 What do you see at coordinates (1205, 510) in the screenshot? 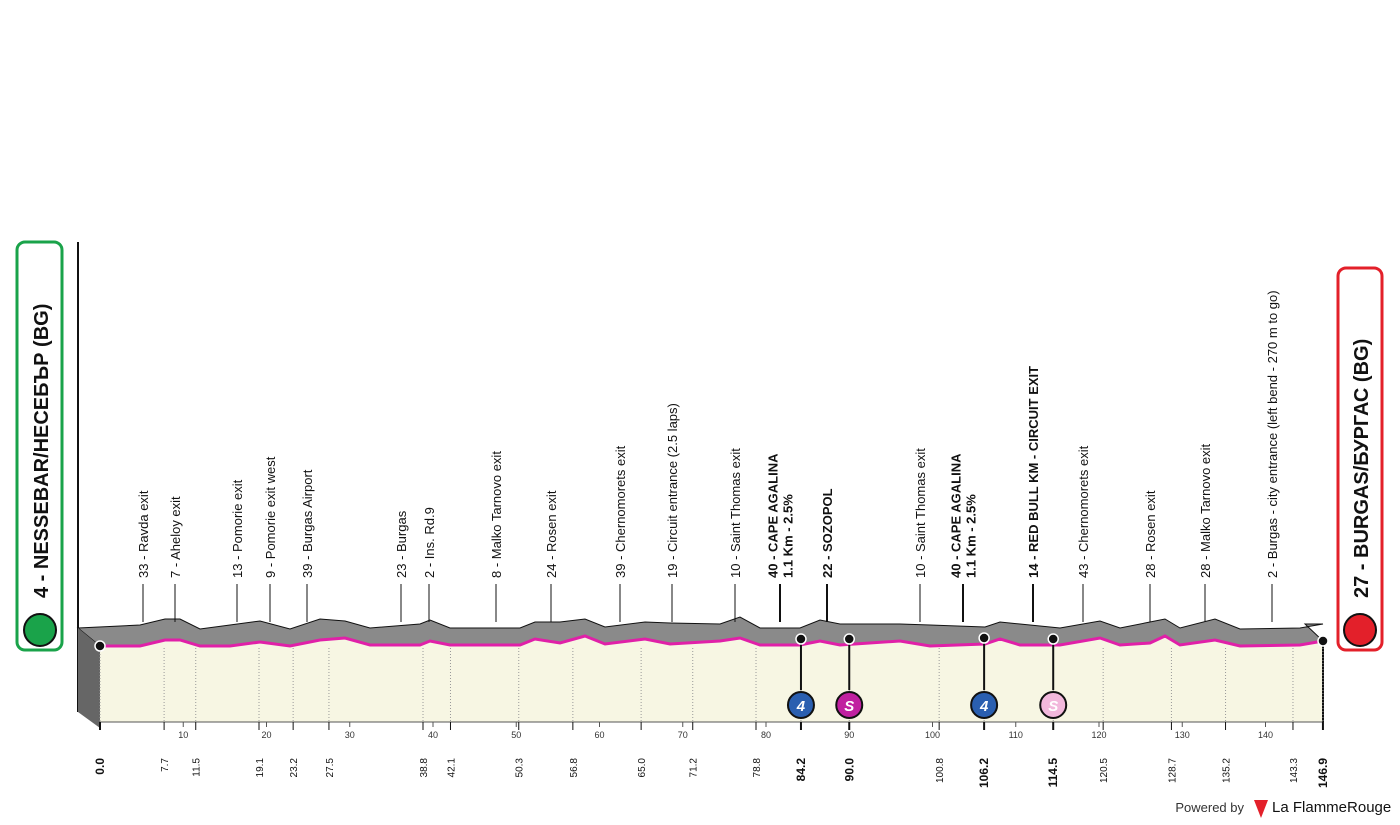
I see `waypoint-label: 28 - Malko Tarnovo exit` at bounding box center [1205, 510].